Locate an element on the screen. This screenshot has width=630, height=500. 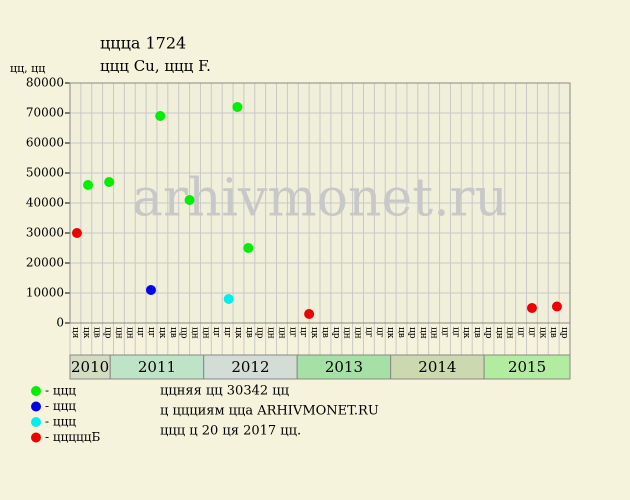
year-label: 2011 is located at coordinates (157, 367).